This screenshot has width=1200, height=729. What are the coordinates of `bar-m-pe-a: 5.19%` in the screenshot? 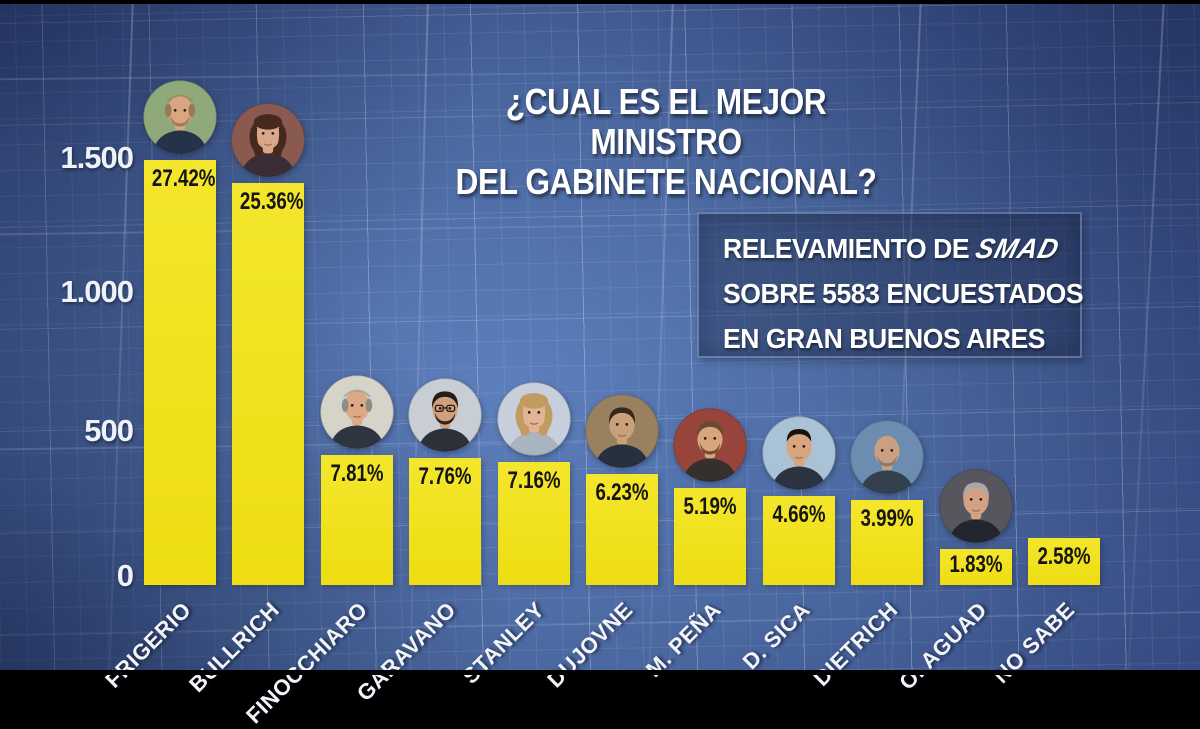 It's located at (710, 536).